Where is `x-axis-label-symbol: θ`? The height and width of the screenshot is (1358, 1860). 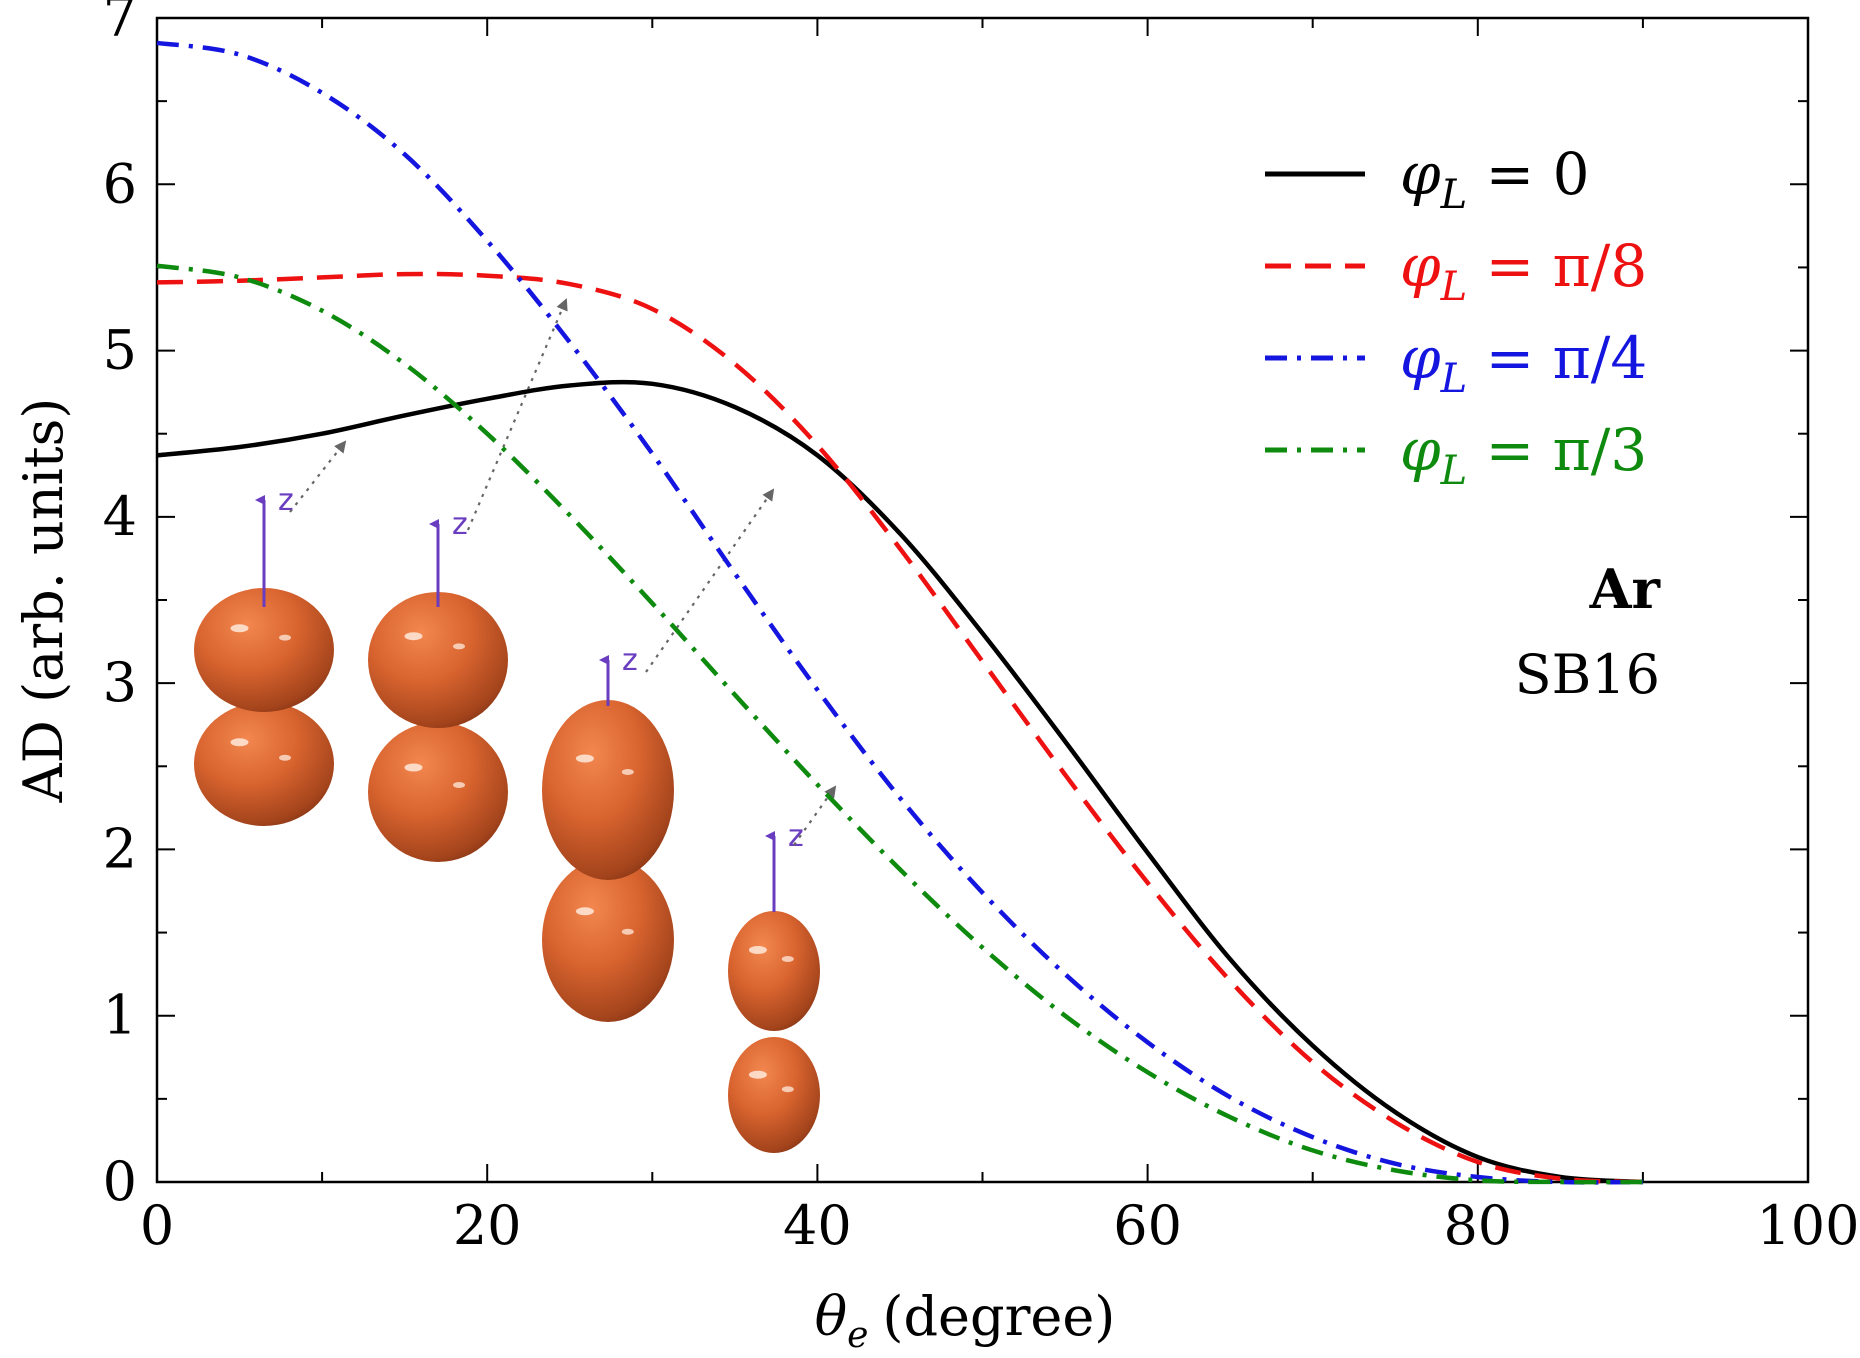 x-axis-label-symbol: θ is located at coordinates (831, 1316).